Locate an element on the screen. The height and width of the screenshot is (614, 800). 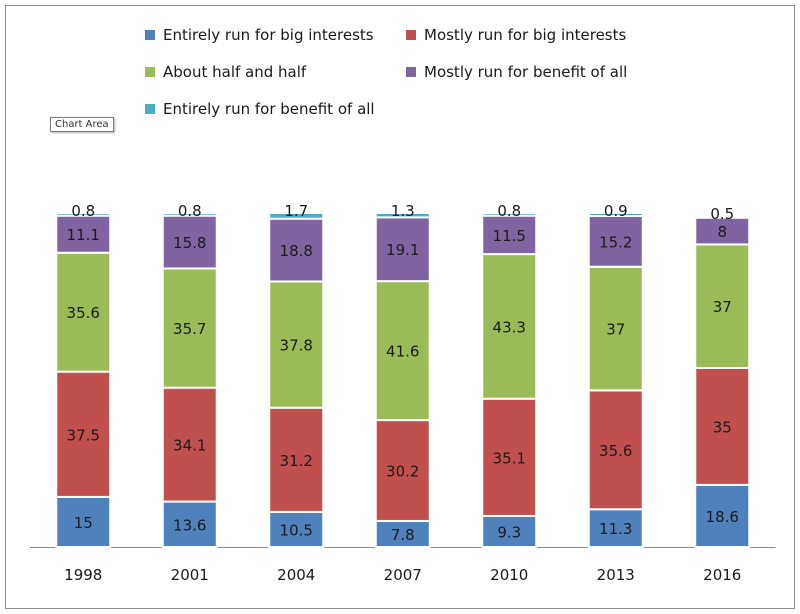
data-label: 11.3 is located at coordinates (615, 529).